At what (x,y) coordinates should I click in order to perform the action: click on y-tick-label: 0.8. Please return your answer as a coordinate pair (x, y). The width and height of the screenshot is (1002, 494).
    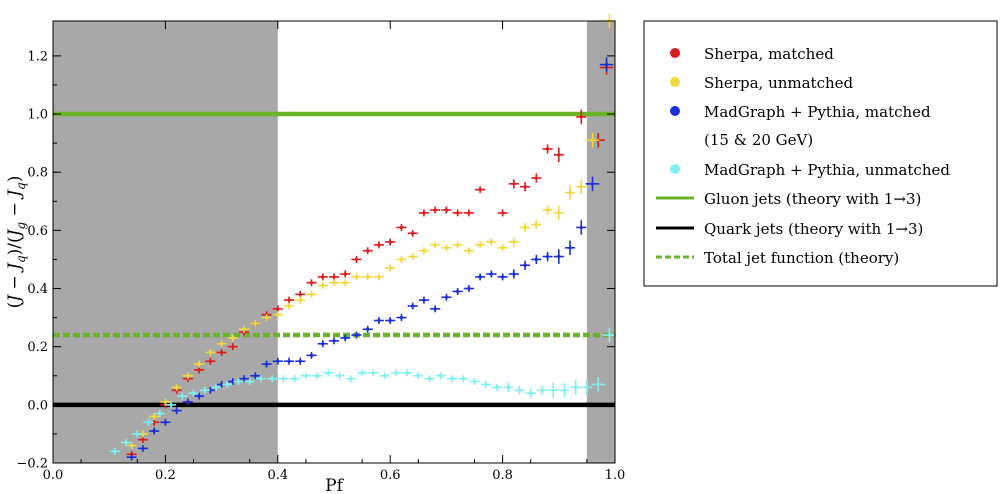
    Looking at the image, I should click on (37, 173).